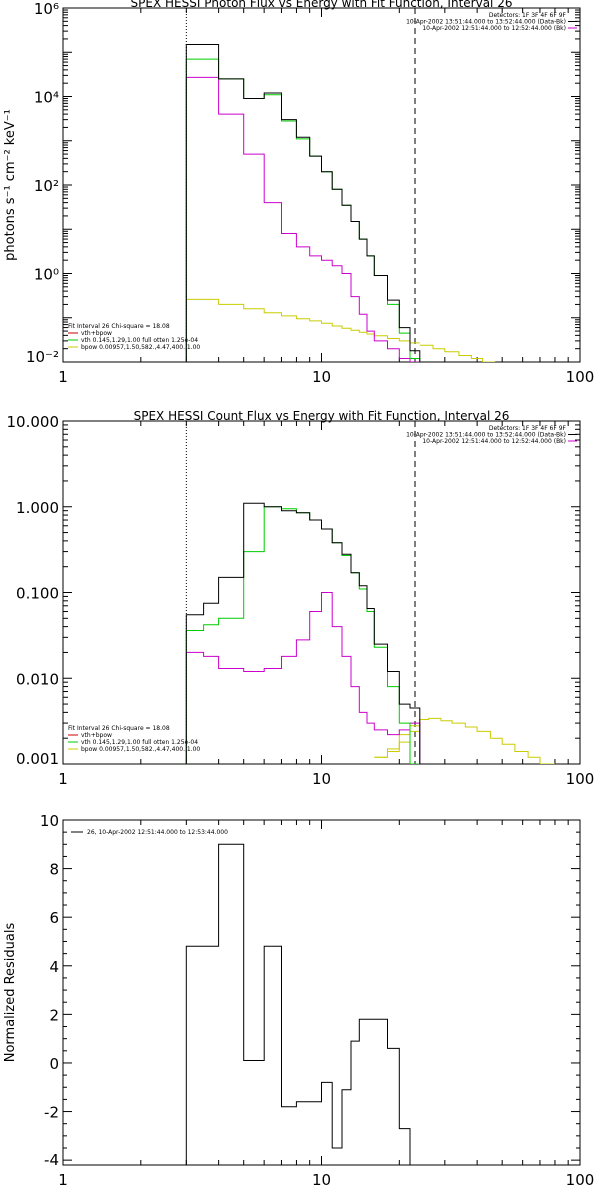  I want to click on y-tick-label: 10.000, so click(33, 422).